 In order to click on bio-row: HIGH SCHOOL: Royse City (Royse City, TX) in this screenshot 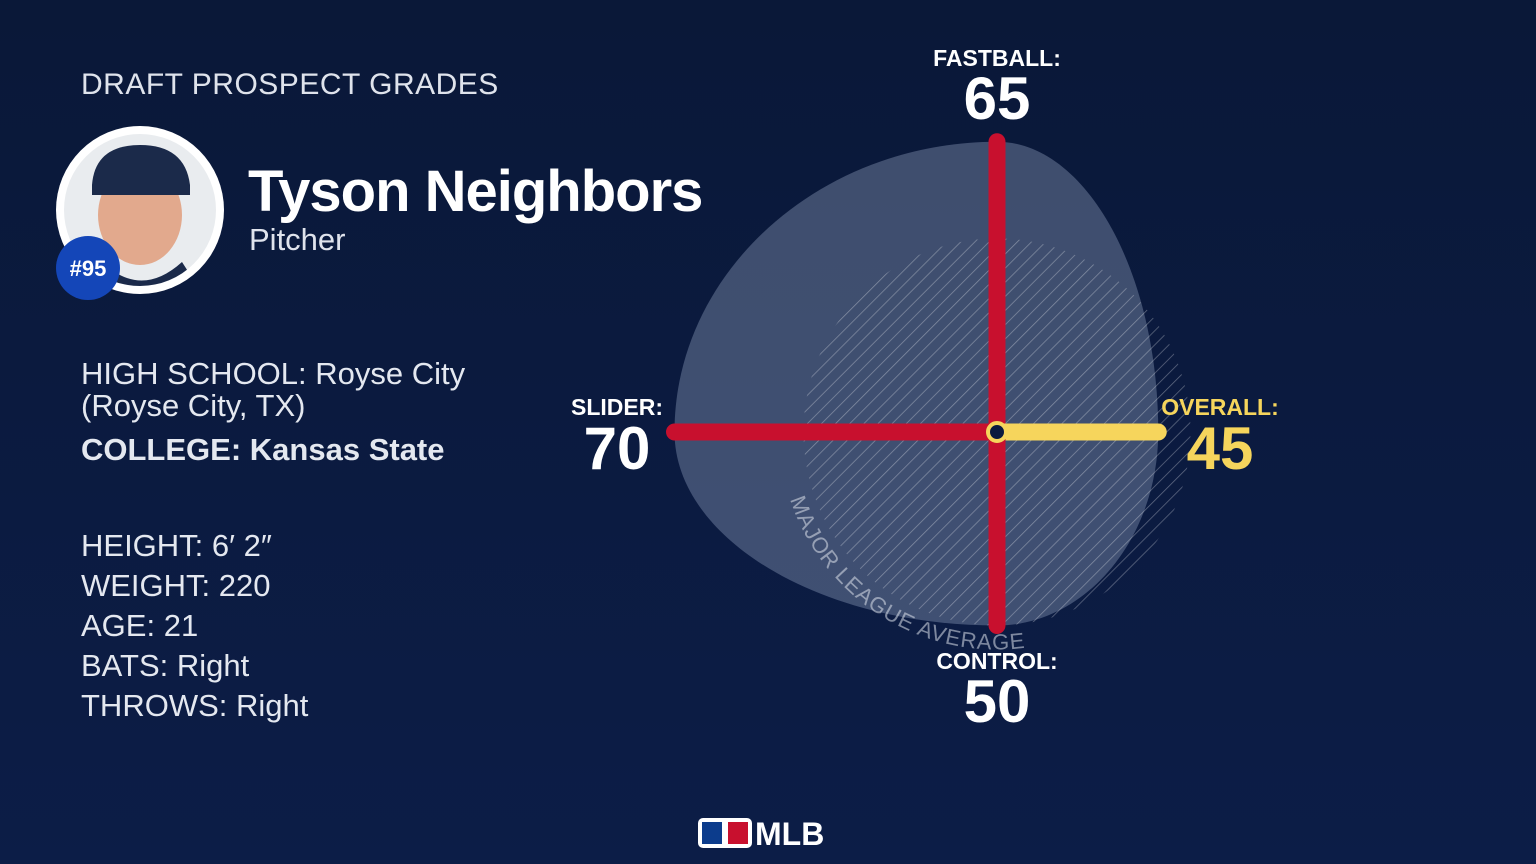, I will do `click(296, 390)`.